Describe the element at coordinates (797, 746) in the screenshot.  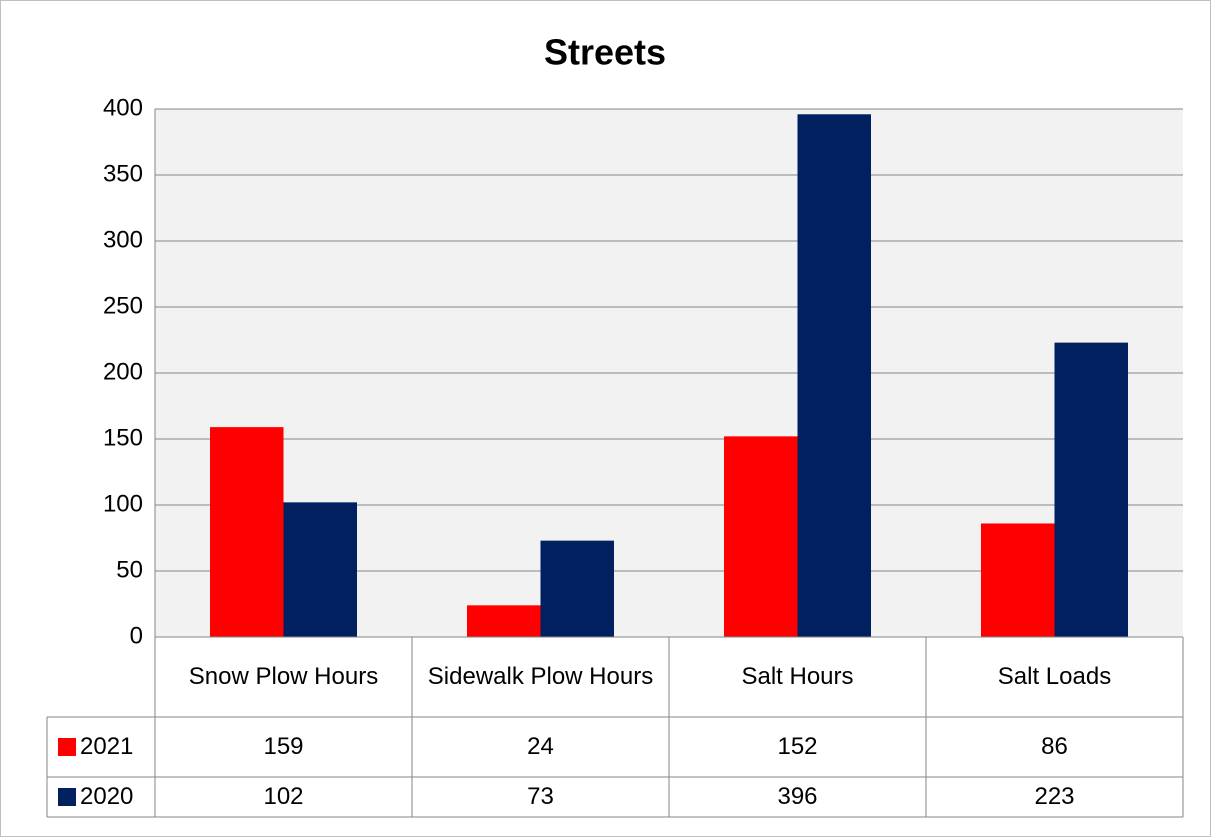
I see `data-label: 152` at that location.